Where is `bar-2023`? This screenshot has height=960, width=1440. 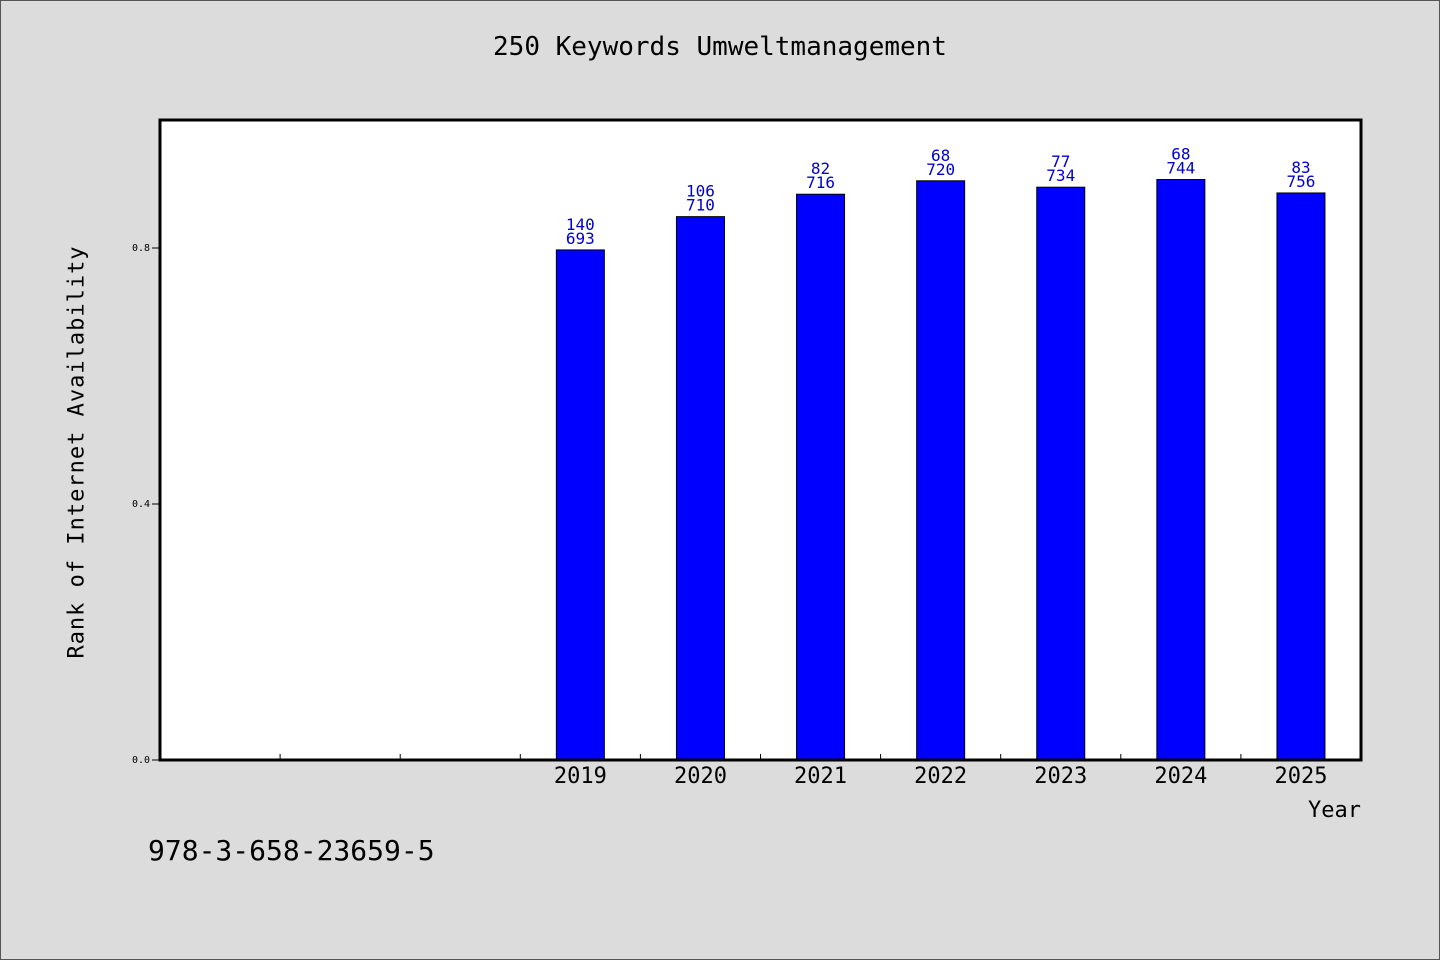 bar-2023 is located at coordinates (1061, 473).